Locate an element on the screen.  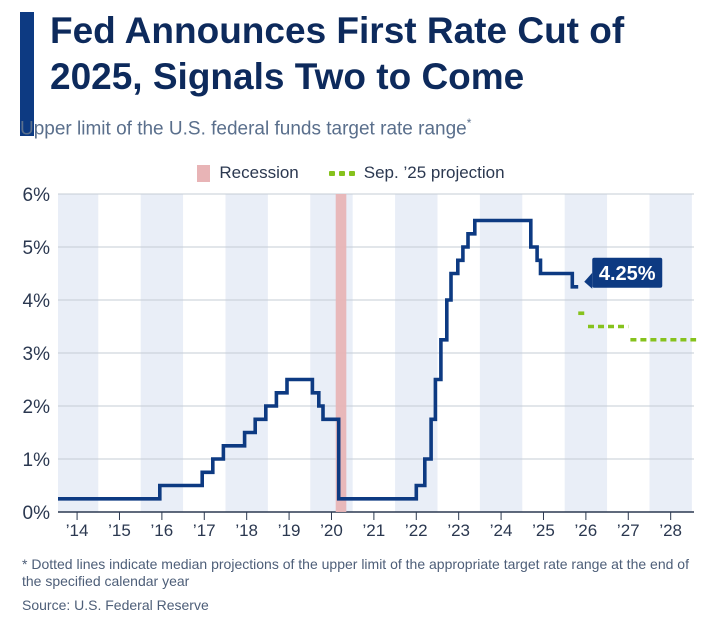
callout-pointer is located at coordinates (588, 280).